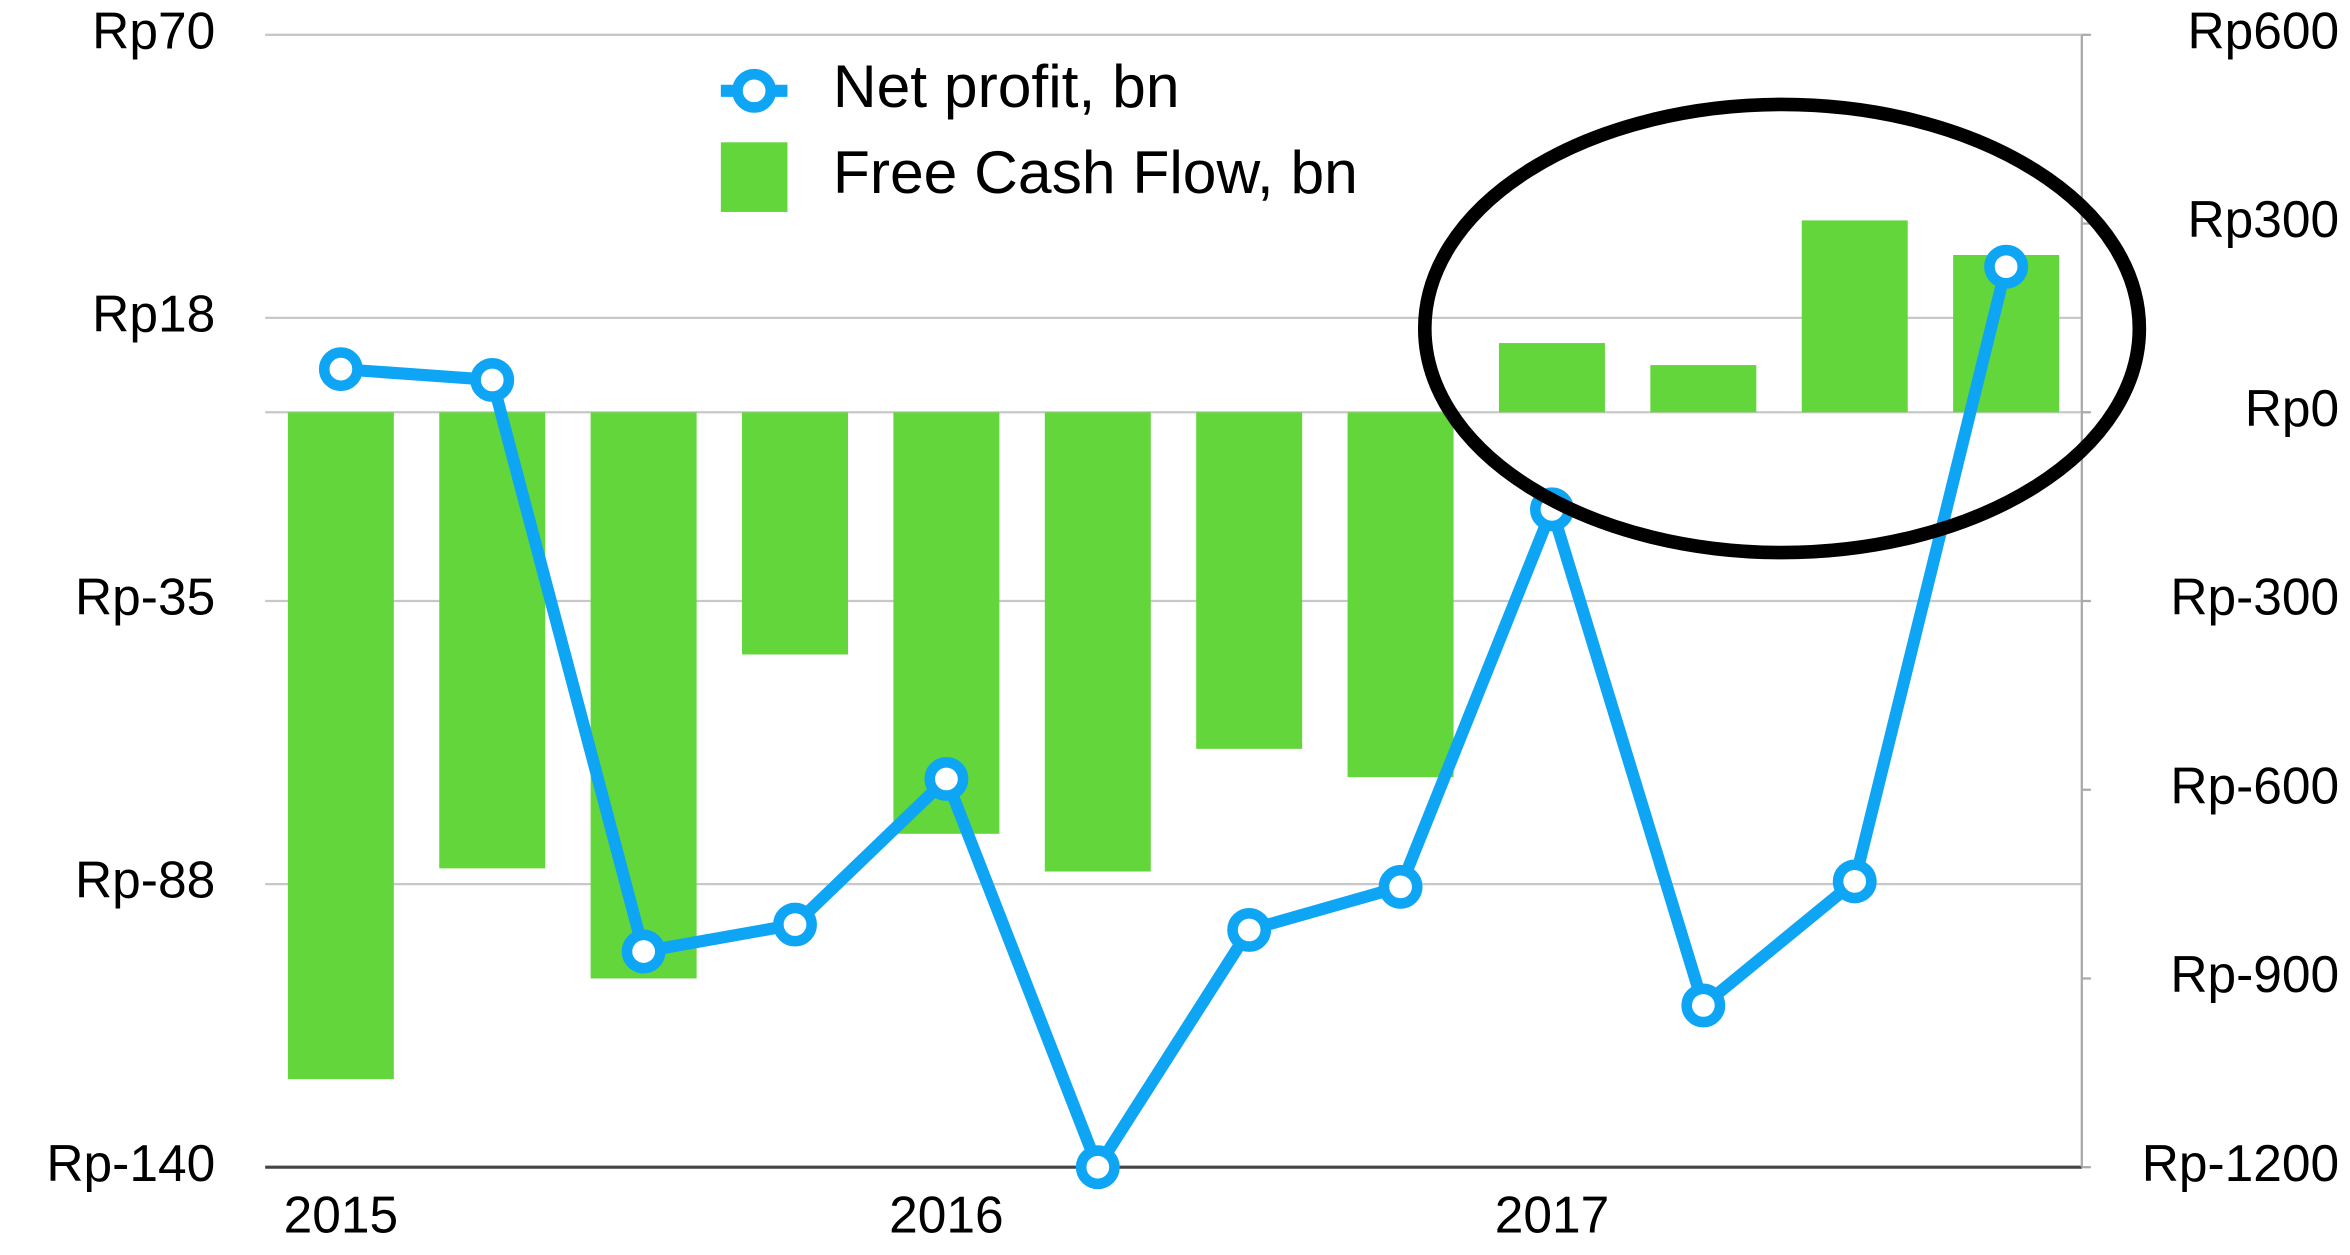 This screenshot has width=2350, height=1255. Describe the element at coordinates (1095, 172) in the screenshot. I see `legend-label: Free Cash Flow, bn` at that location.